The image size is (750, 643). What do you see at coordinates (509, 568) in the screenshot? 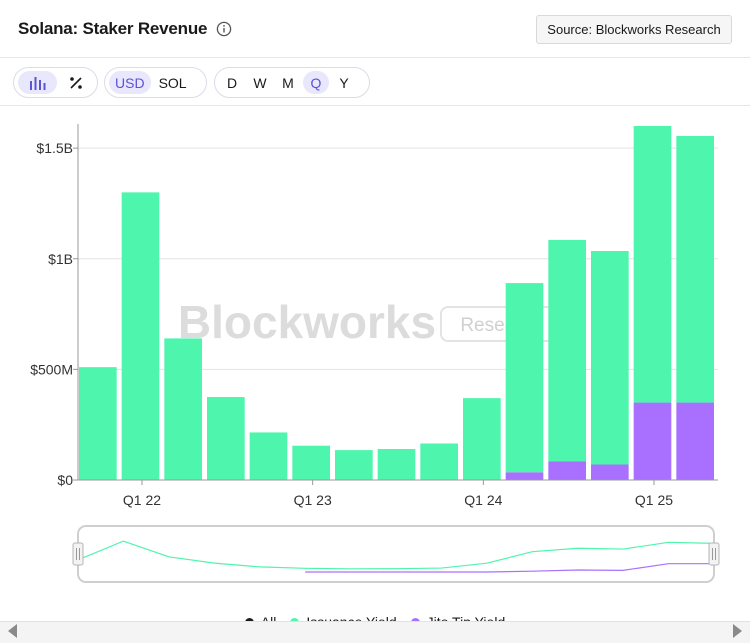
I see `navigator-jito-line` at bounding box center [509, 568].